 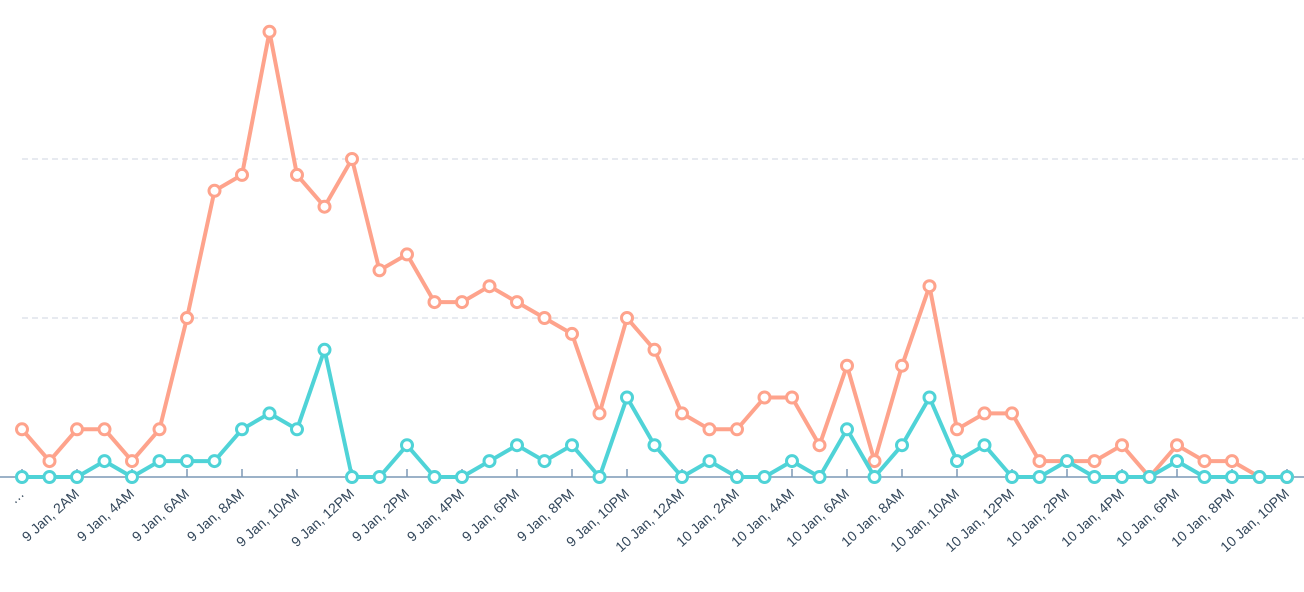 What do you see at coordinates (435, 514) in the screenshot?
I see `x-tick-label: 9 Jan, 4PM` at bounding box center [435, 514].